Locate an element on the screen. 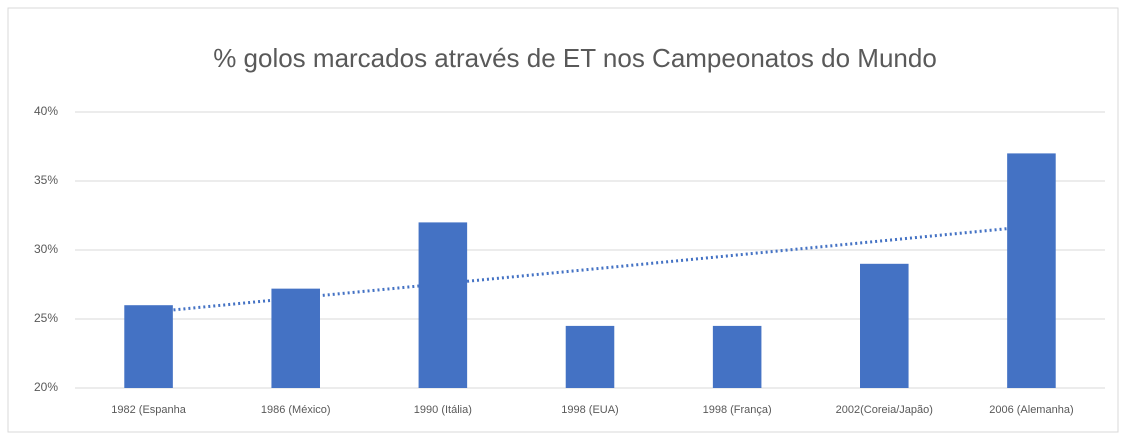  y-tick-label: 30% is located at coordinates (46, 249).